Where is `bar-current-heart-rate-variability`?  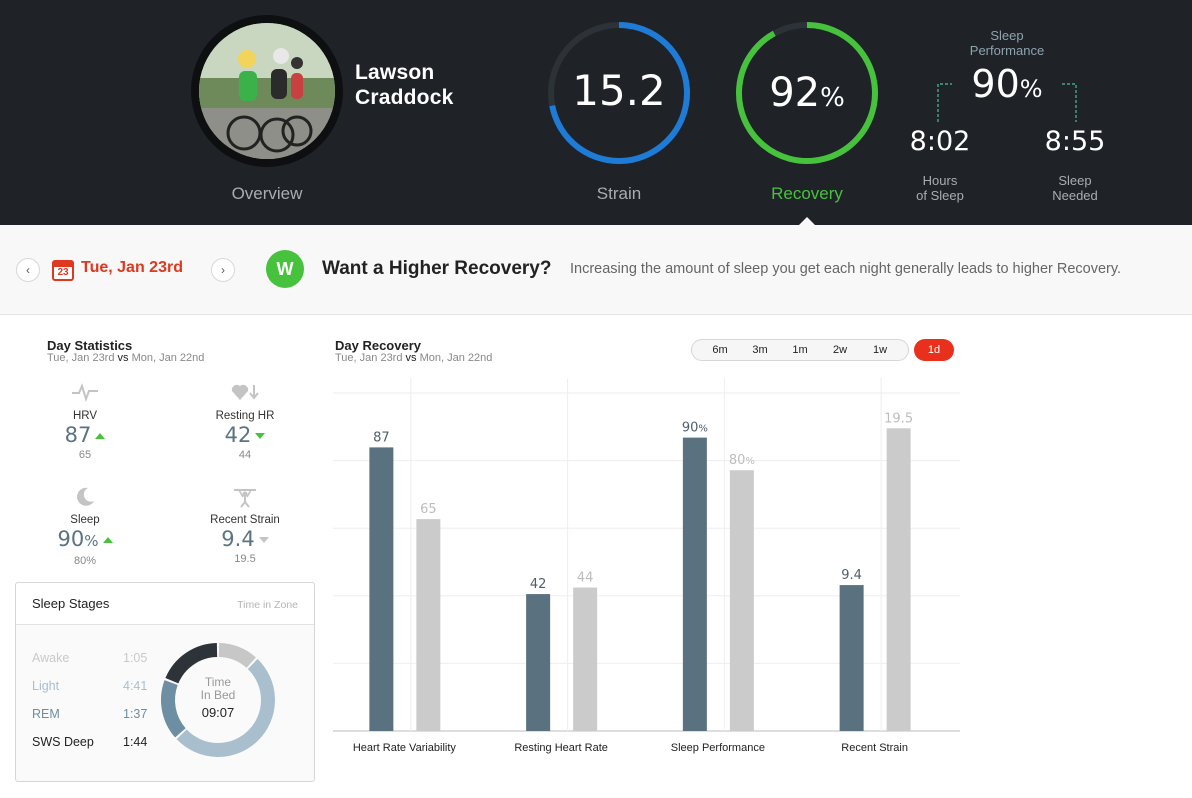 bar-current-heart-rate-variability is located at coordinates (381, 589).